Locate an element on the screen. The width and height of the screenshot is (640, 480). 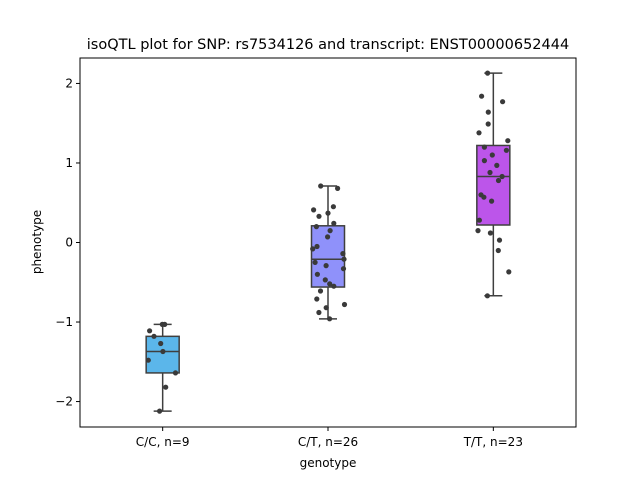
y-tick-label: 2 is located at coordinates (69, 83).